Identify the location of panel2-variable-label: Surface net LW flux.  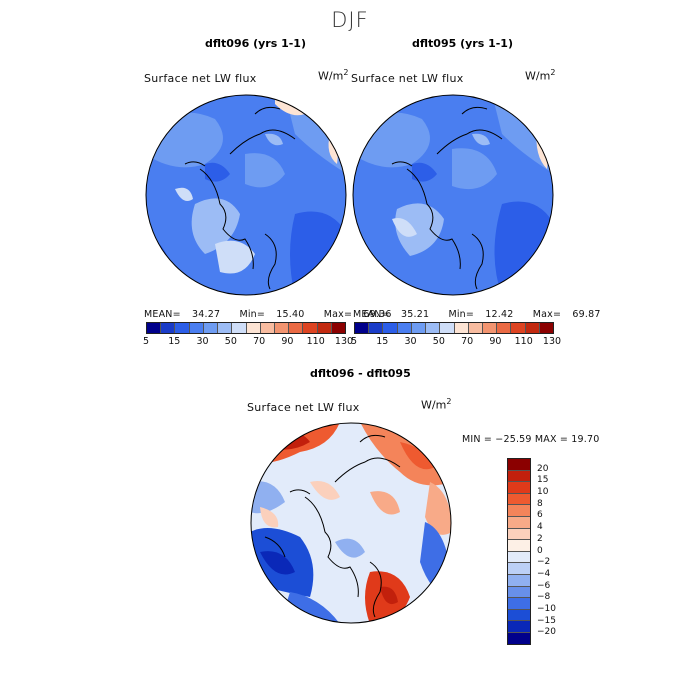
(407, 78).